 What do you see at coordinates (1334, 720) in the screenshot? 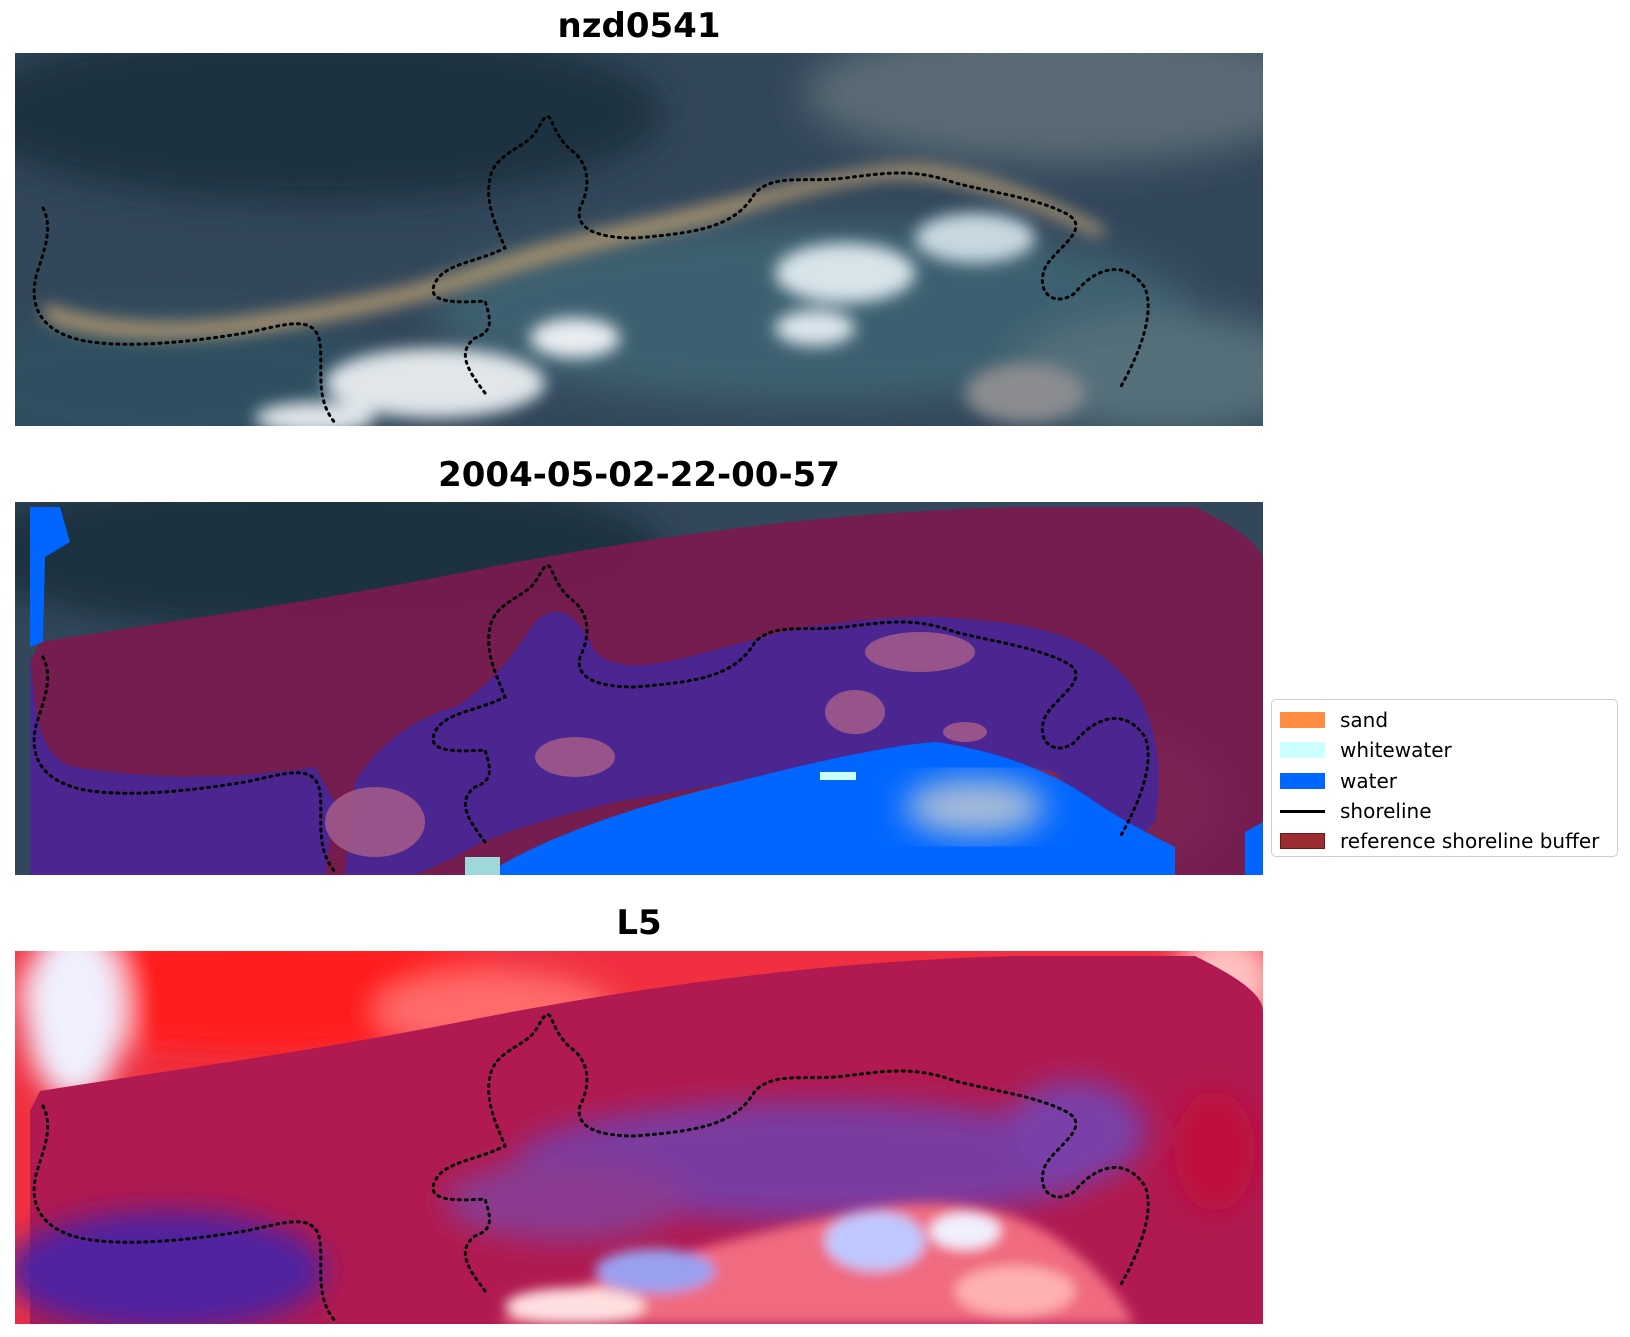
I see `legend-item-sand: sand` at bounding box center [1334, 720].